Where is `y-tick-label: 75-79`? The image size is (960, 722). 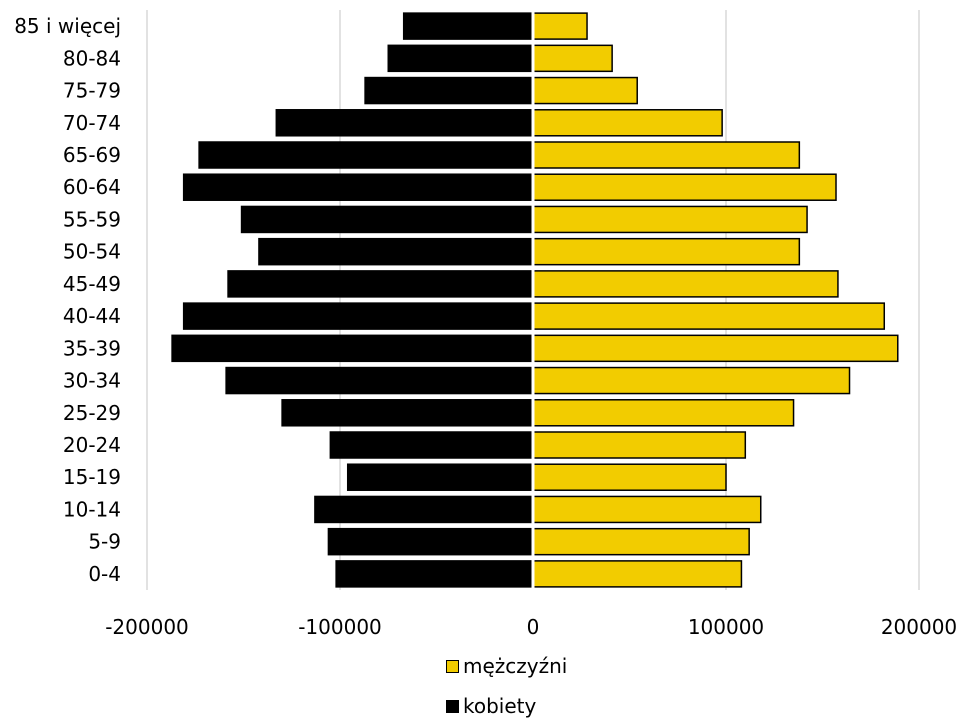 y-tick-label: 75-79 is located at coordinates (92, 91).